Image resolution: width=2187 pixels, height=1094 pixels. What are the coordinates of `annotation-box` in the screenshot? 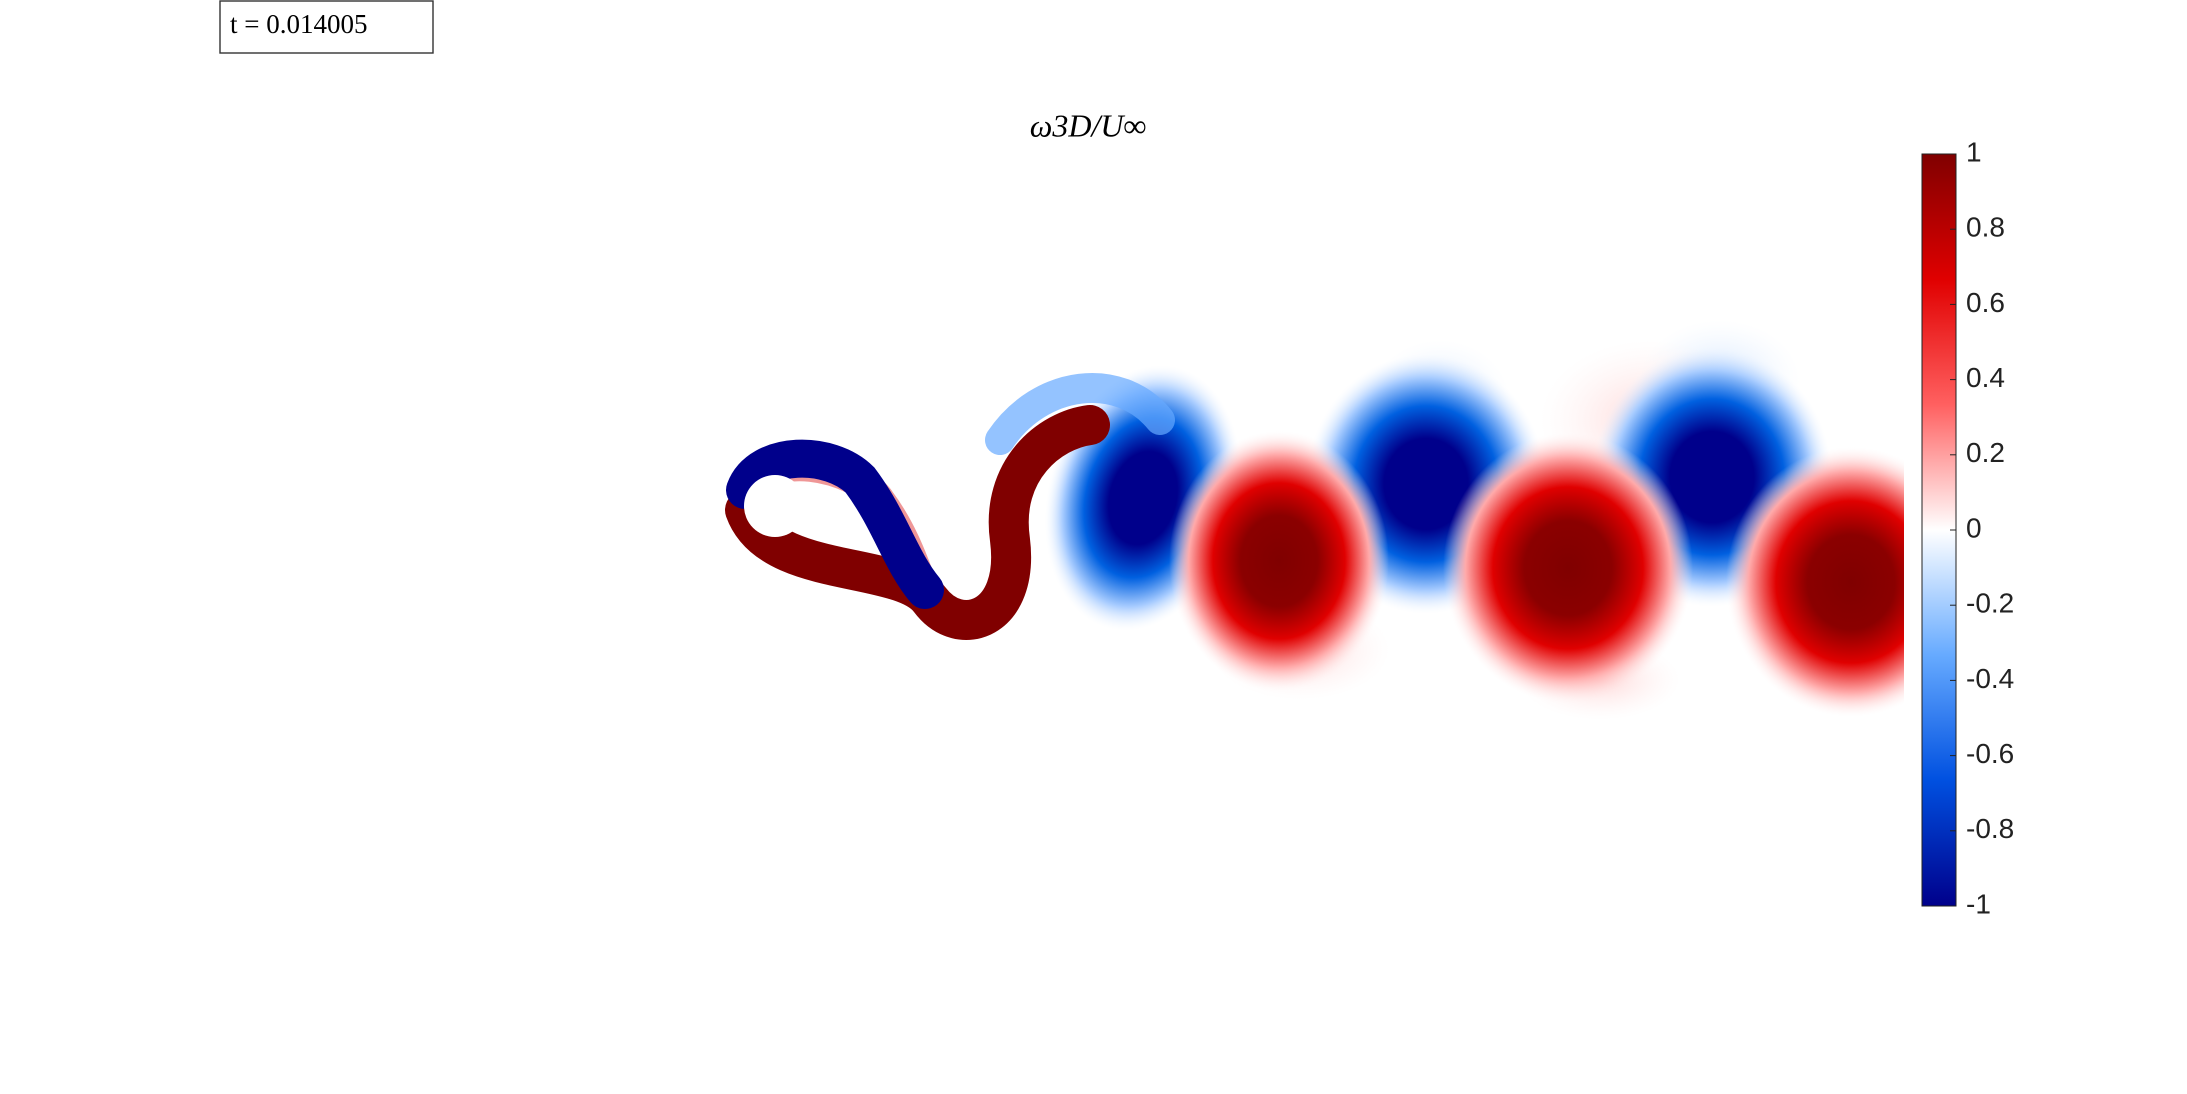 It's located at (326, 27).